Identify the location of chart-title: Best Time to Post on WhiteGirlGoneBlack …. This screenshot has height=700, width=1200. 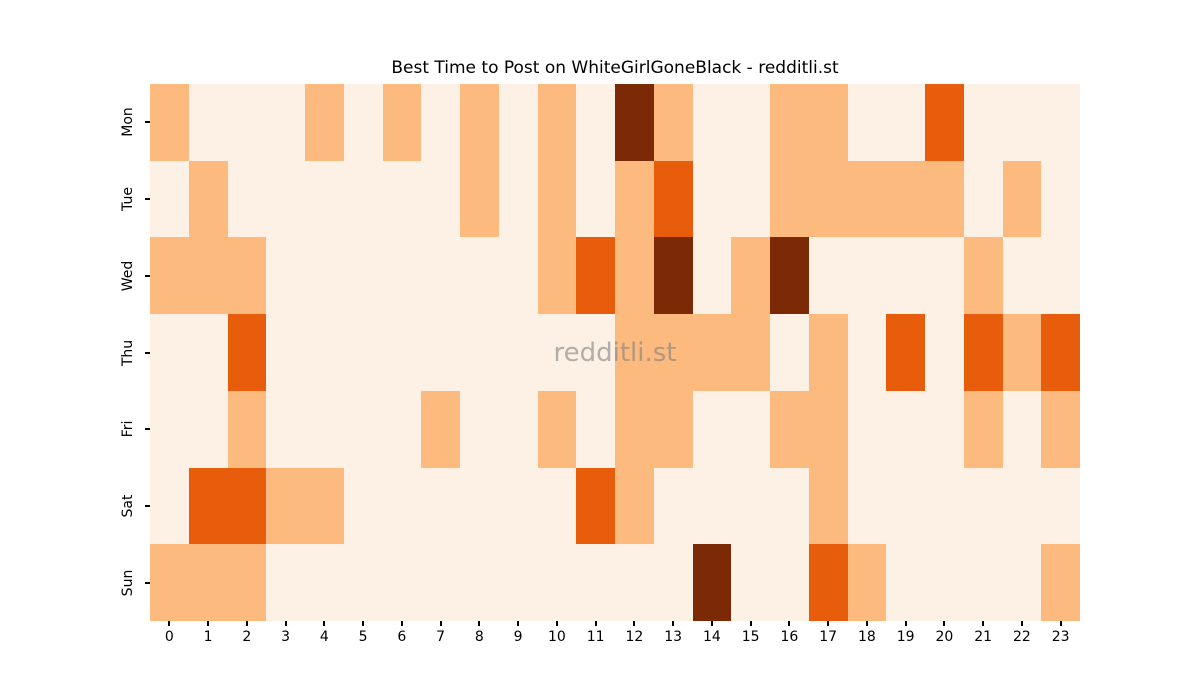
(615, 68).